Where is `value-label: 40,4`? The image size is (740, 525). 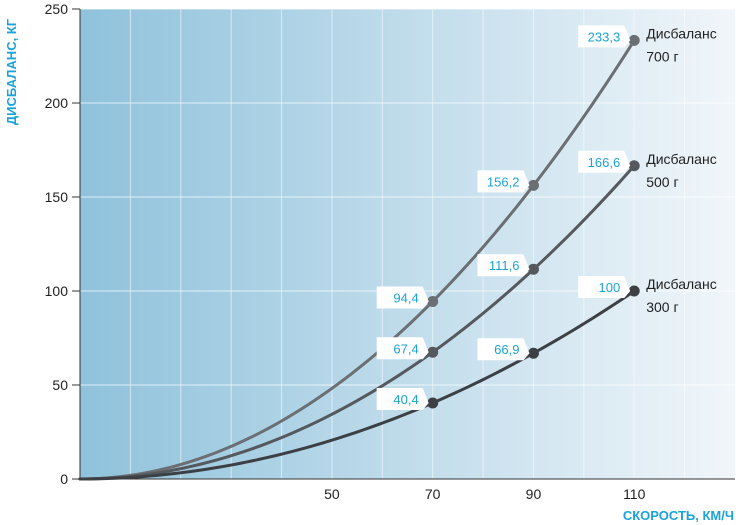 value-label: 40,4 is located at coordinates (405, 399).